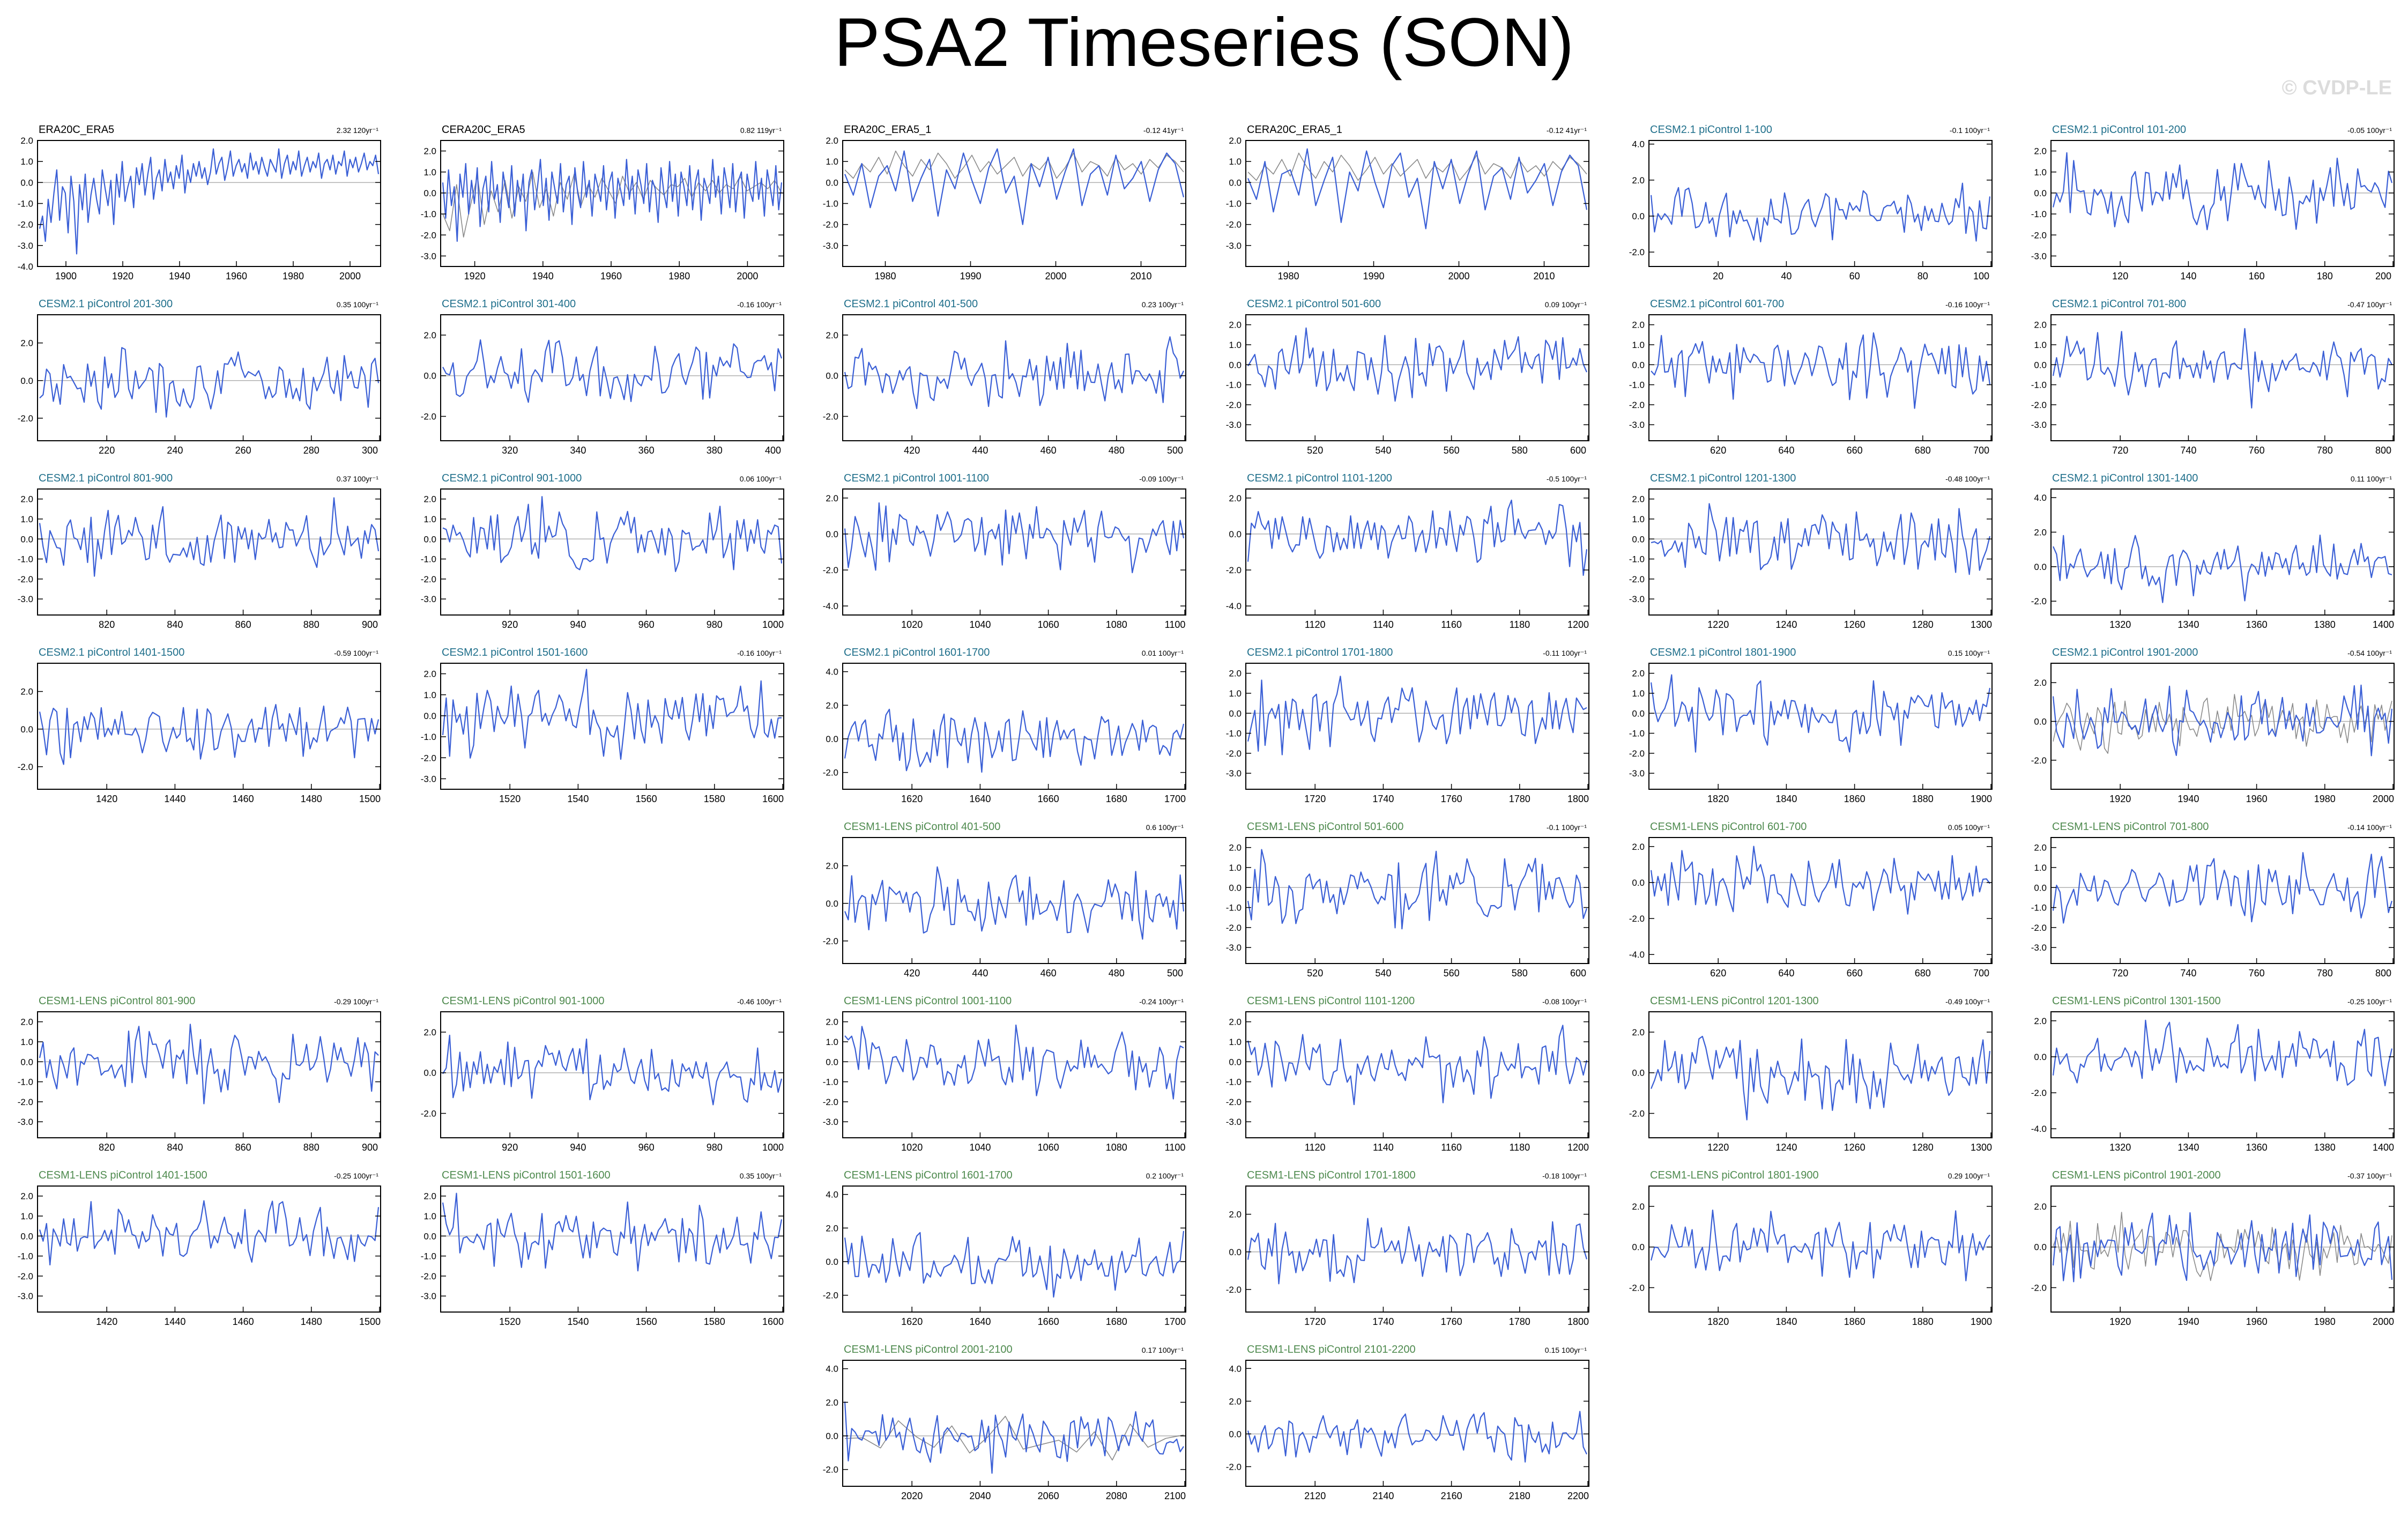  Describe the element at coordinates (773, 799) in the screenshot. I see `x-tick-label: 1600` at that location.